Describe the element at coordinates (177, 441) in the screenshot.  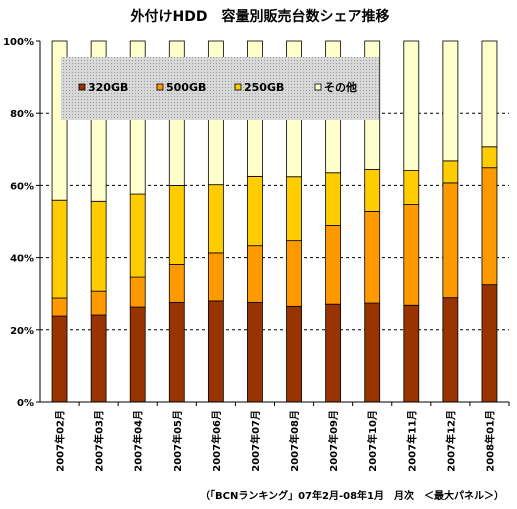
I see `x-tick-label: 2007年05月` at that location.